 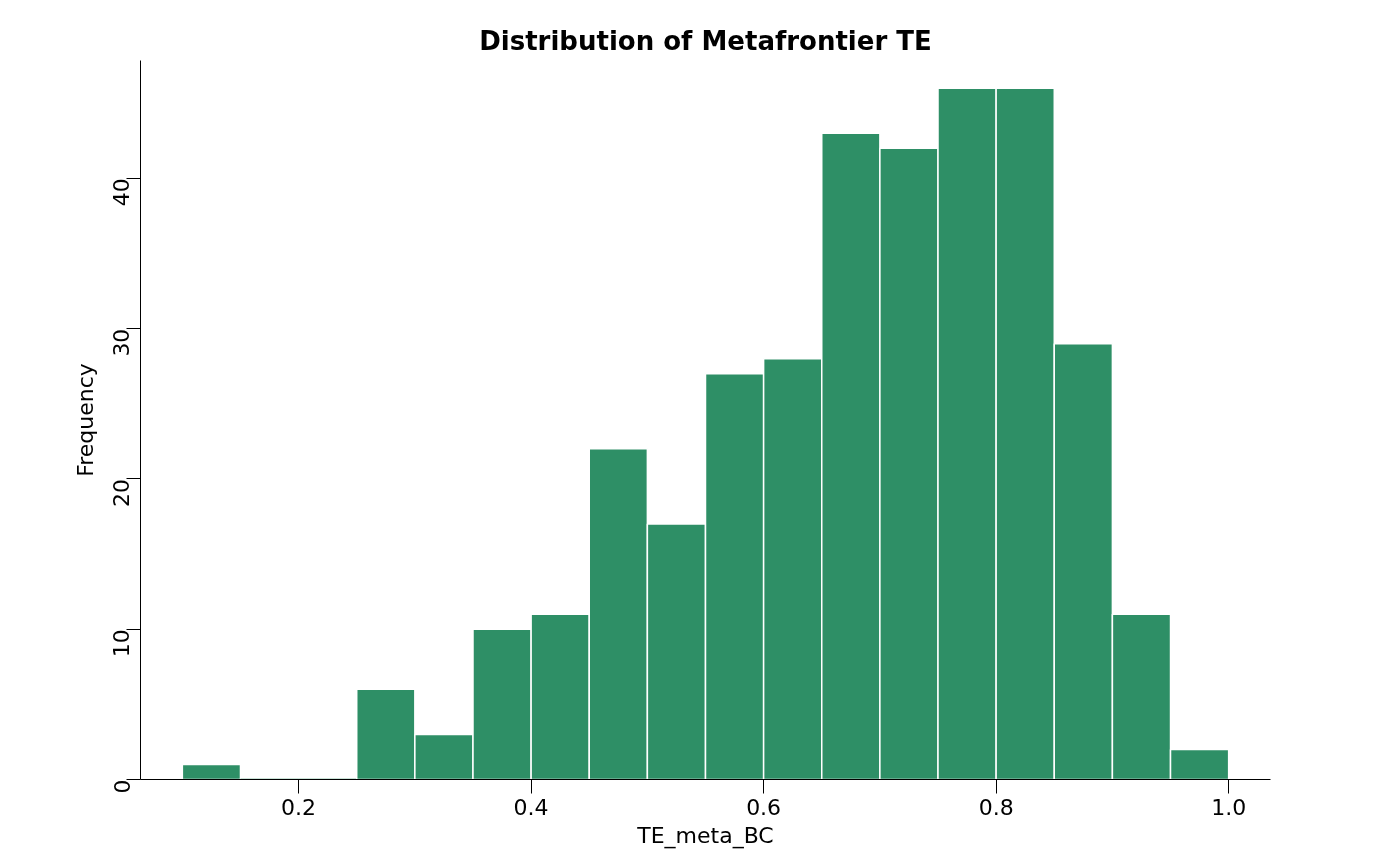 What do you see at coordinates (1229, 807) in the screenshot?
I see `x-tick-label: 1.0` at bounding box center [1229, 807].